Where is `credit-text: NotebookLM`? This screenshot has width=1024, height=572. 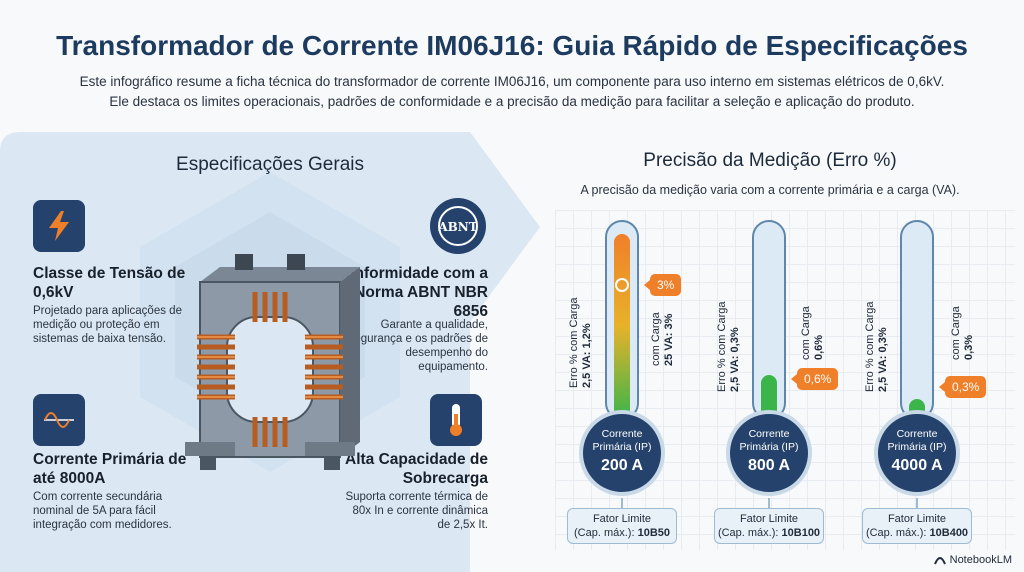 credit-text: NotebookLM is located at coordinates (980, 560).